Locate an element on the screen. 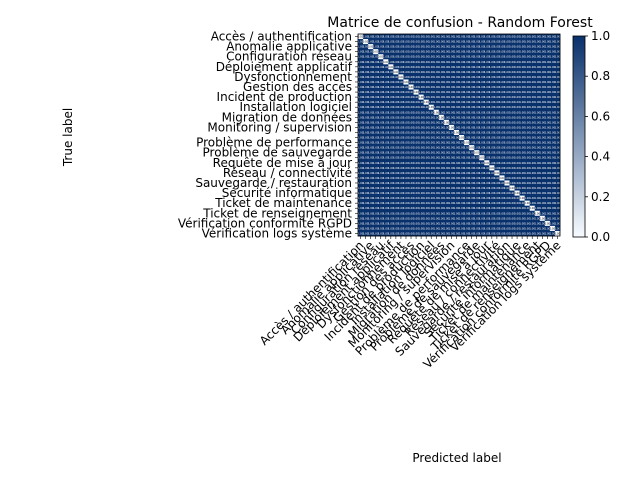  colorbar-tick-label: 0.8 is located at coordinates (600, 76).